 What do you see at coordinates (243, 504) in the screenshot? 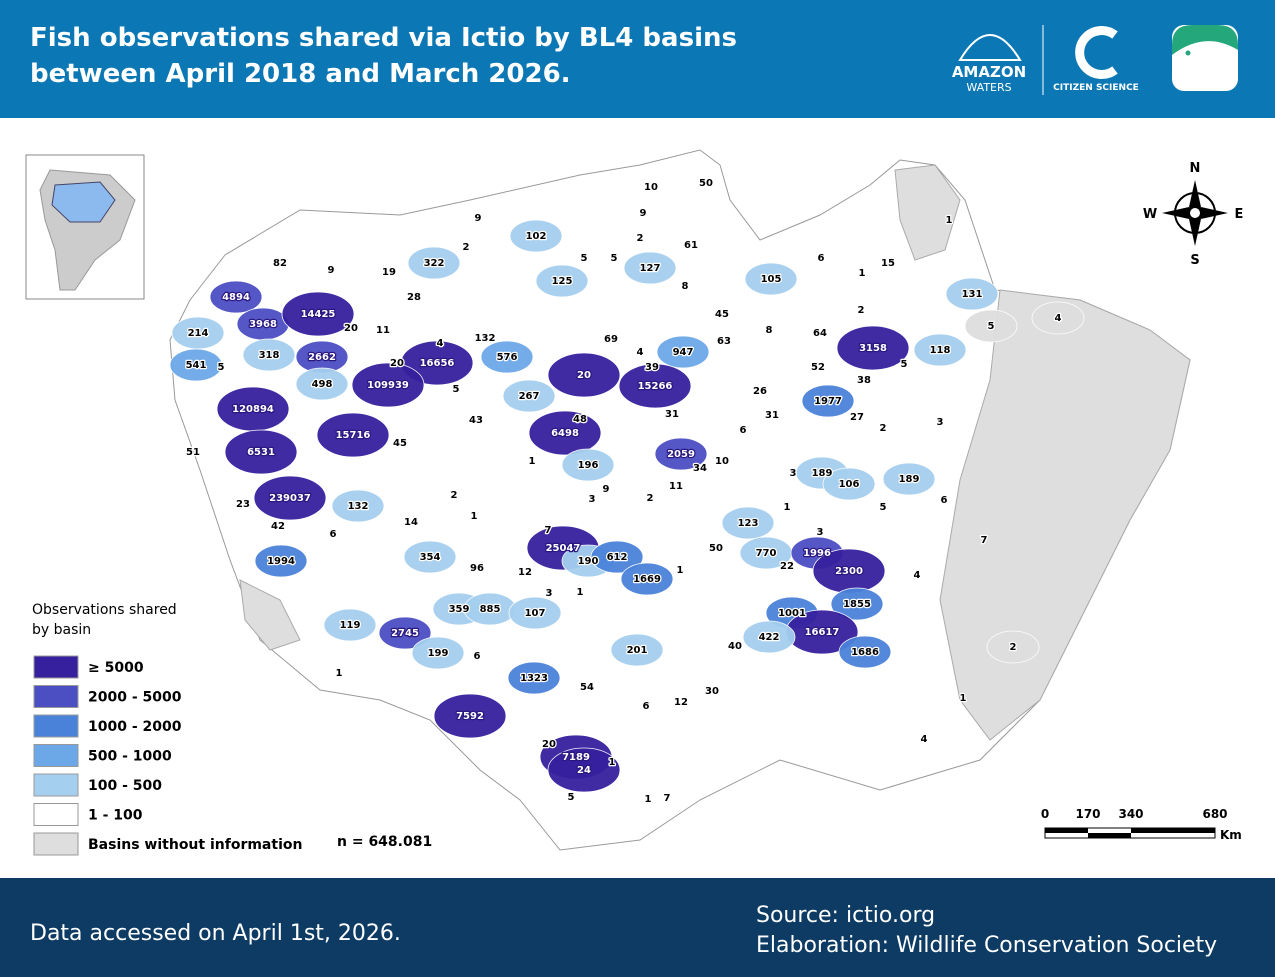
I see `basin-label: 23` at bounding box center [243, 504].